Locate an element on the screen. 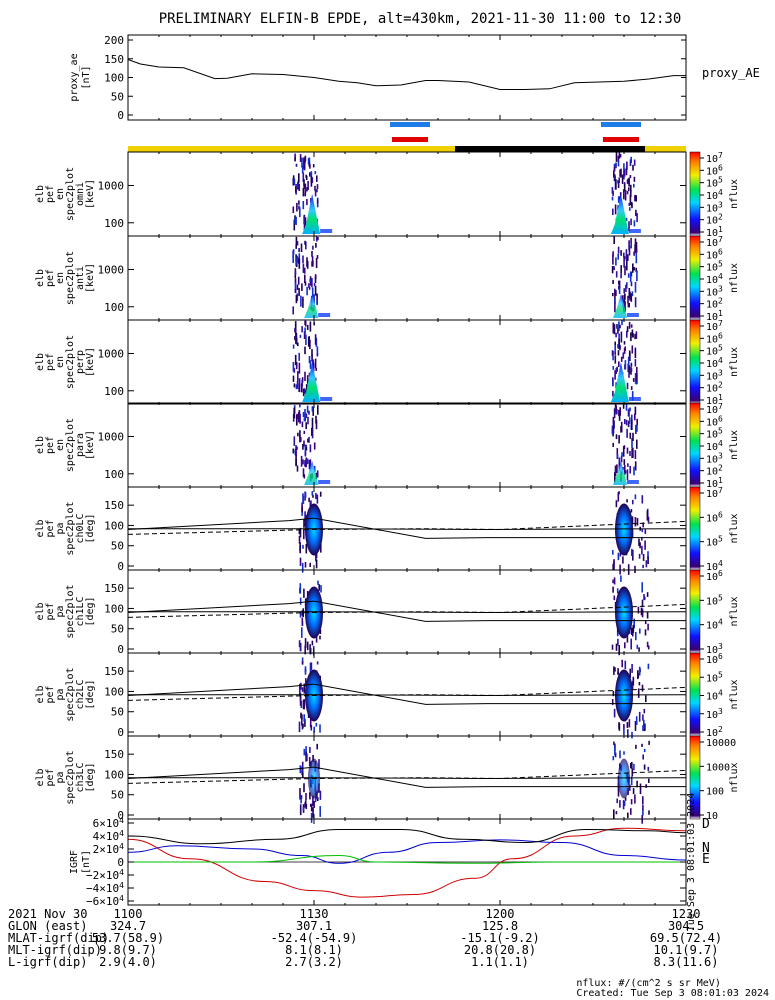 This screenshot has width=775, height=1000. footer-row-value: 304.5 is located at coordinates (686, 926).